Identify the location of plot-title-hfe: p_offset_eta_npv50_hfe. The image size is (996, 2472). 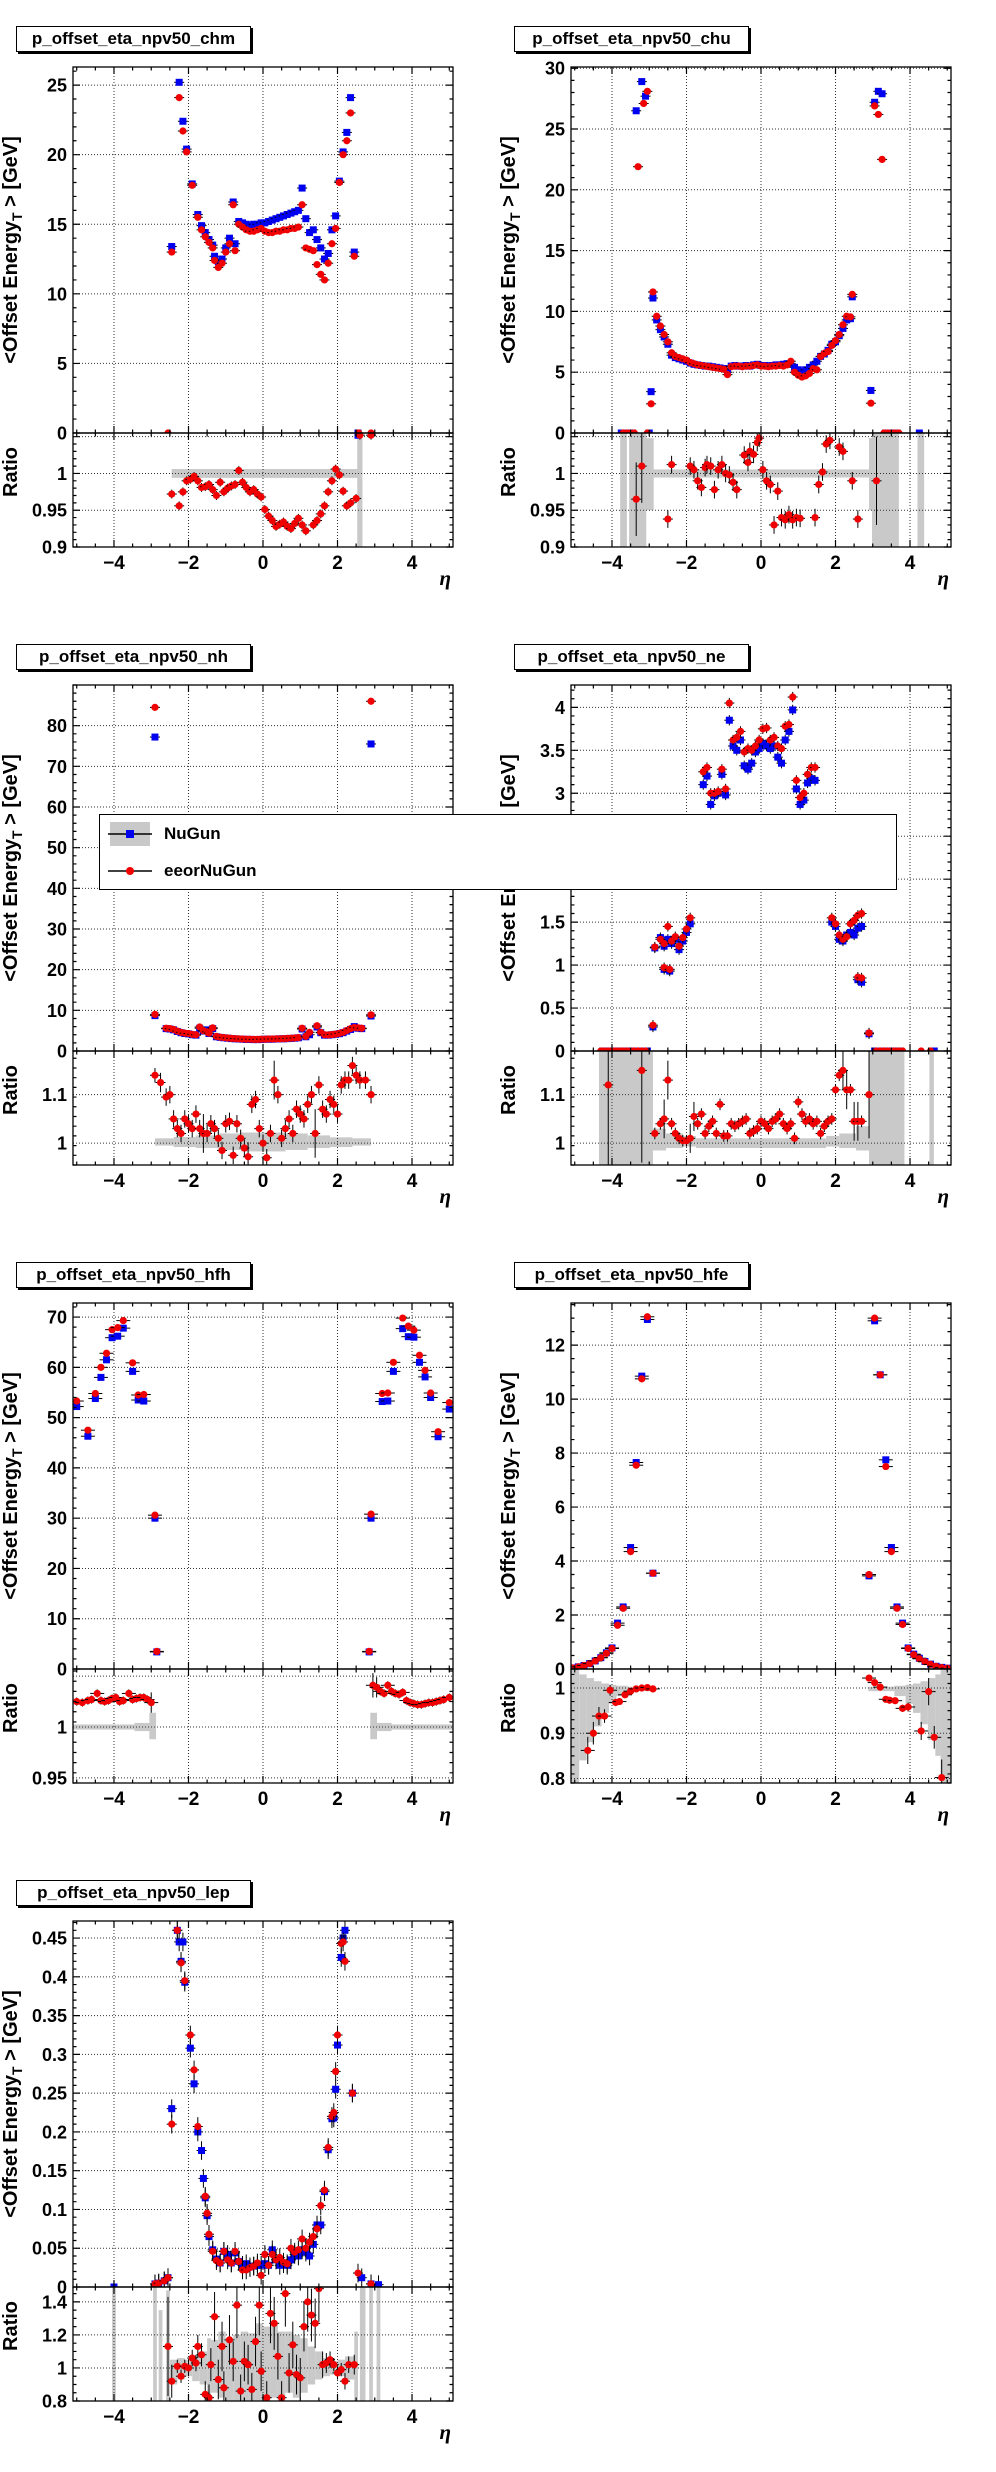
(631, 1275).